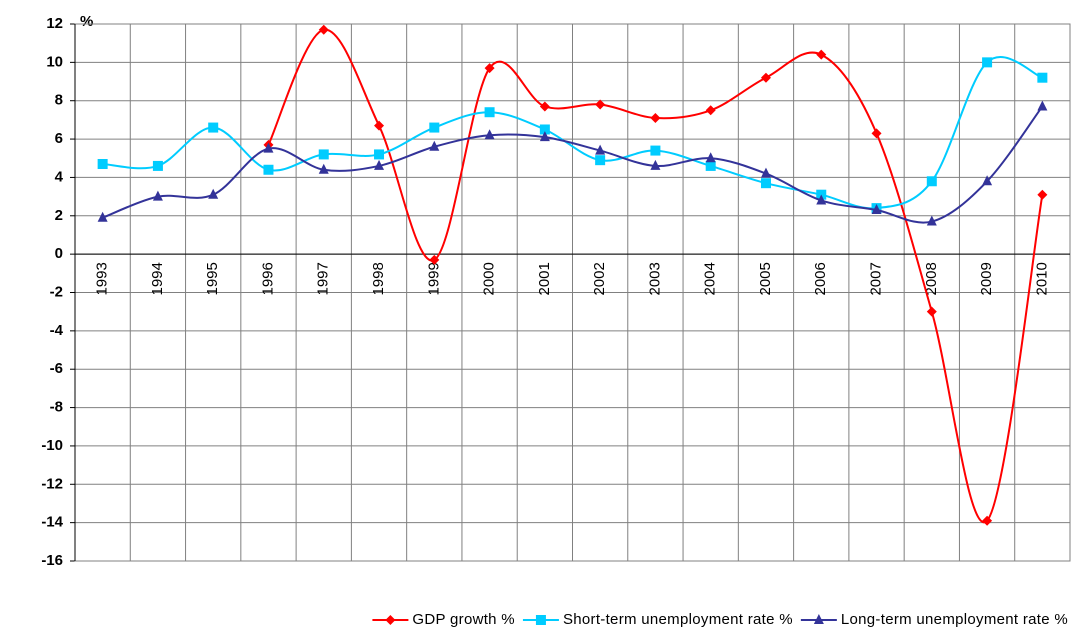  I want to click on y-tick-label: 4, so click(59, 176).